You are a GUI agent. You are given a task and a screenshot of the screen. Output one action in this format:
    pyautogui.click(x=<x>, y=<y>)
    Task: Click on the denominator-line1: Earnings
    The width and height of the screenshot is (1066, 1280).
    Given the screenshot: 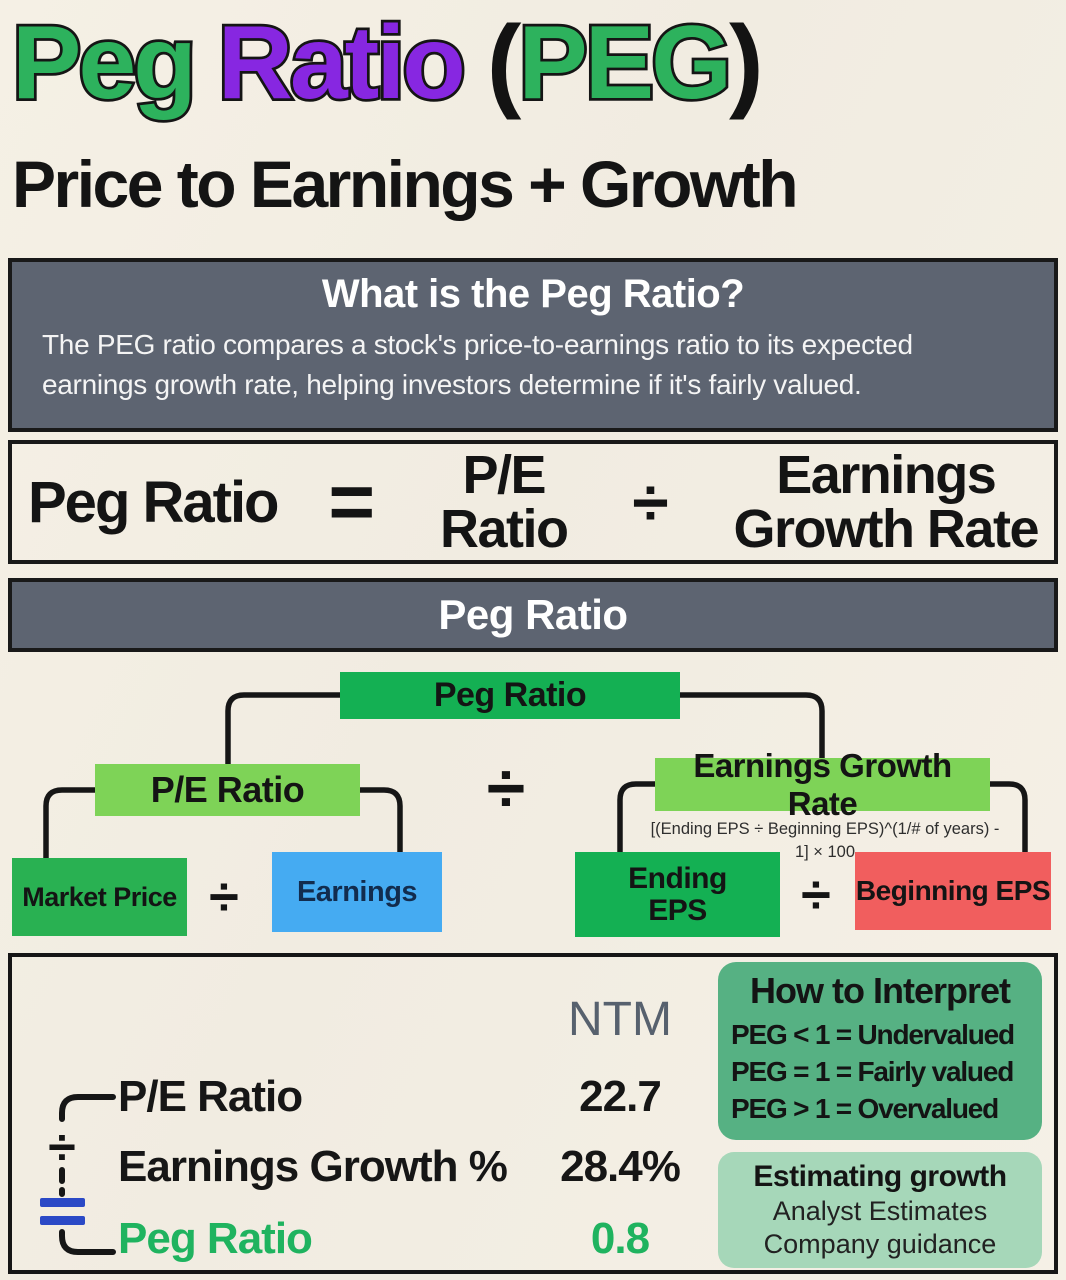 What is the action you would take?
    pyautogui.click(x=886, y=475)
    